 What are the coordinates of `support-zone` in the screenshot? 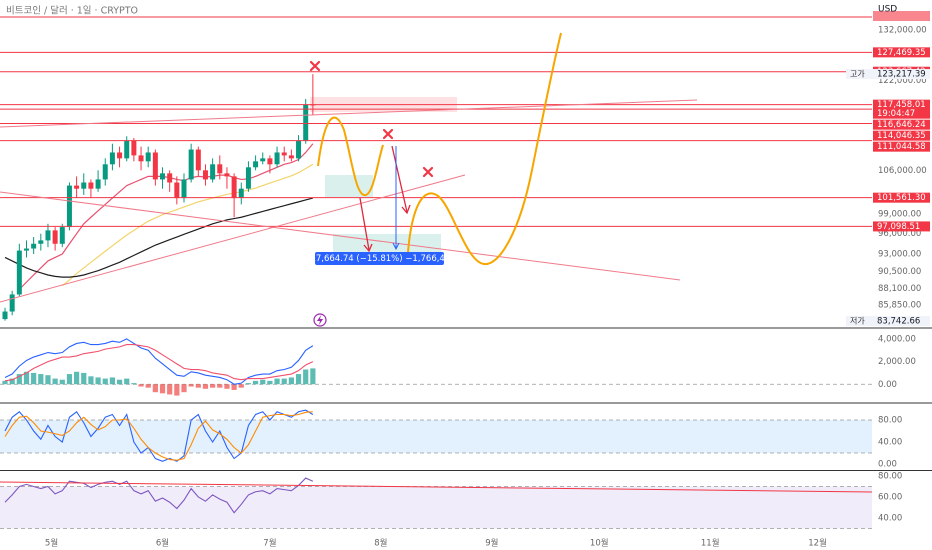 It's located at (349, 186).